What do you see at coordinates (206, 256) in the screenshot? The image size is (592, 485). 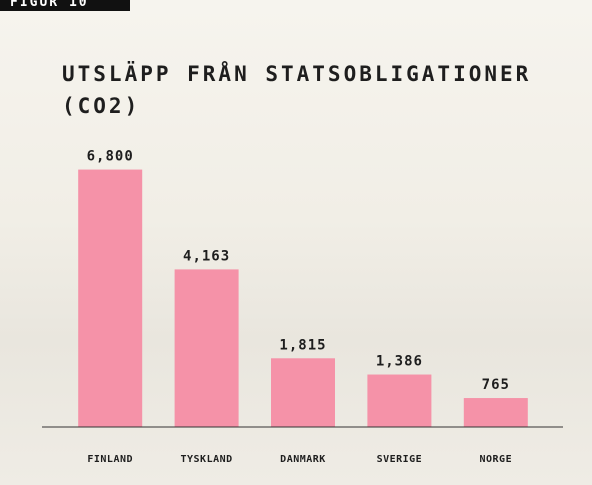 I see `value-label: 4,163` at bounding box center [206, 256].